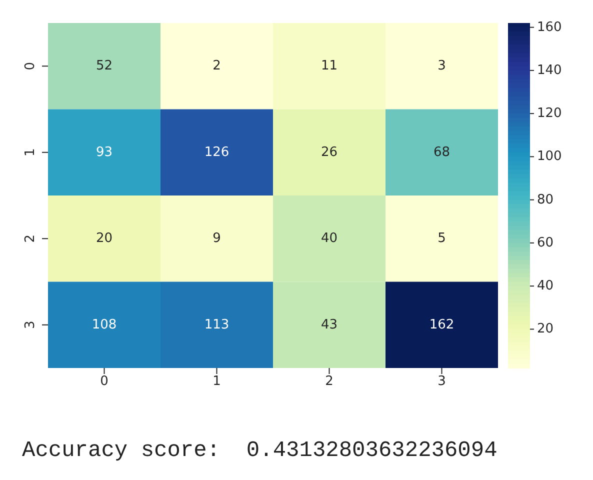 This screenshot has width=593, height=480. I want to click on x-tick-label: 2, so click(329, 382).